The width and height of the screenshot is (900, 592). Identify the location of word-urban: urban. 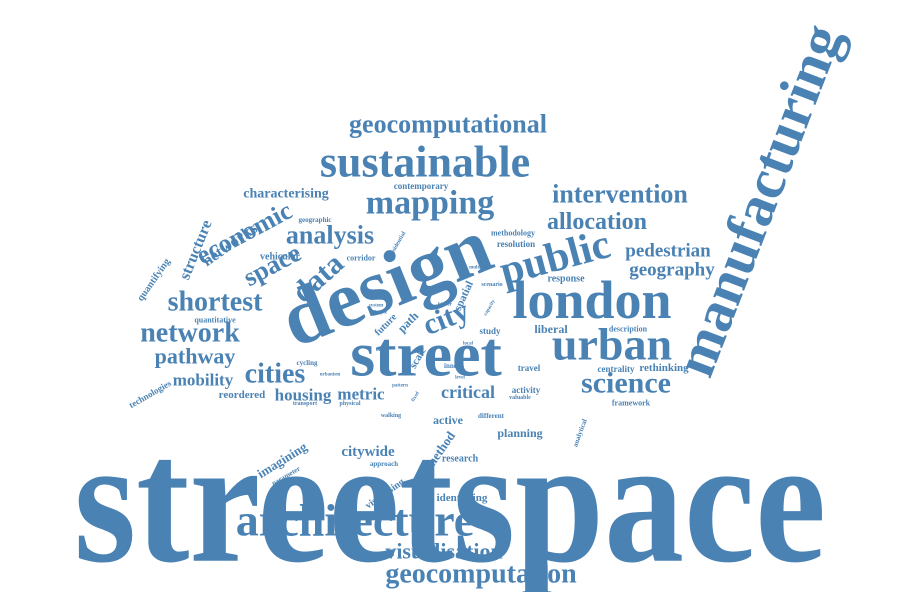
(612, 344).